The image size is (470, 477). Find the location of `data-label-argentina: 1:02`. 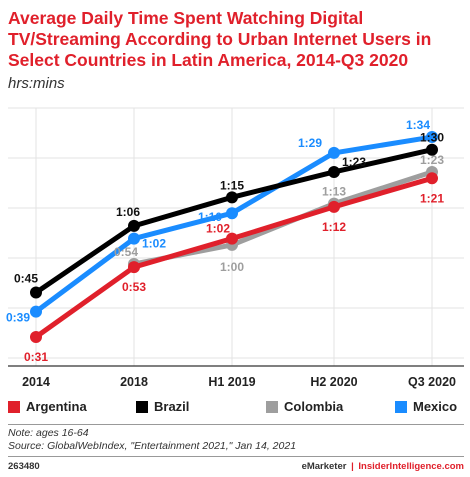

data-label-argentina: 1:02 is located at coordinates (218, 229).